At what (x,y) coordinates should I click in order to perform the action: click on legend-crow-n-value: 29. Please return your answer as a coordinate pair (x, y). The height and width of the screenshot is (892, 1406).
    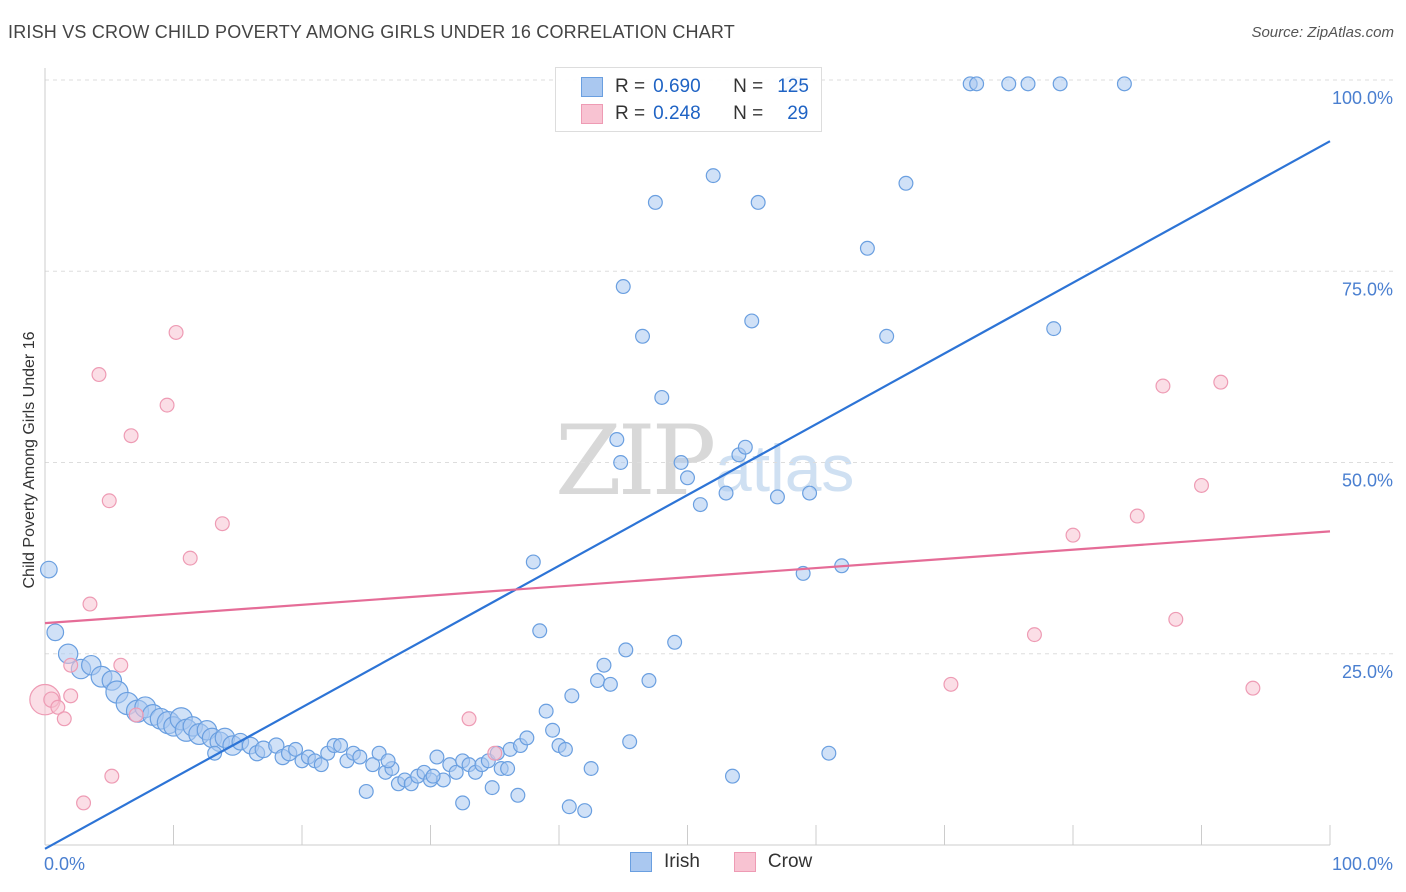
    Looking at the image, I should click on (798, 113).